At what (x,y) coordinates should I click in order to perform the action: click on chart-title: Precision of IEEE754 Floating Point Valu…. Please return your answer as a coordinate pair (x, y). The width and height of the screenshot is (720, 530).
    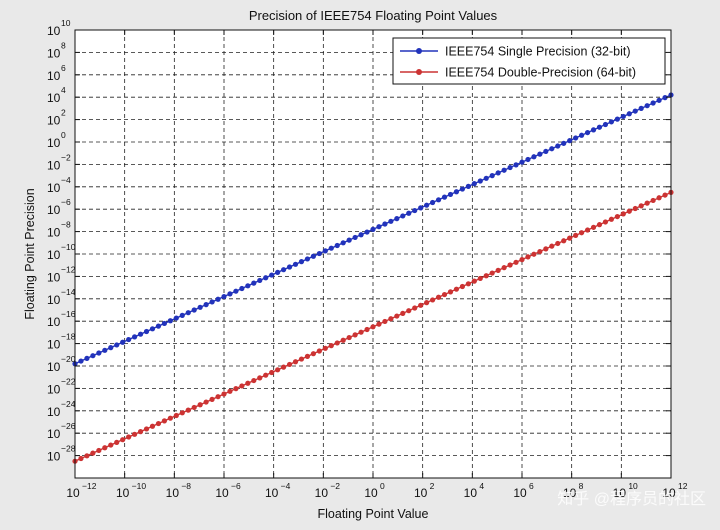
    Looking at the image, I should click on (373, 15).